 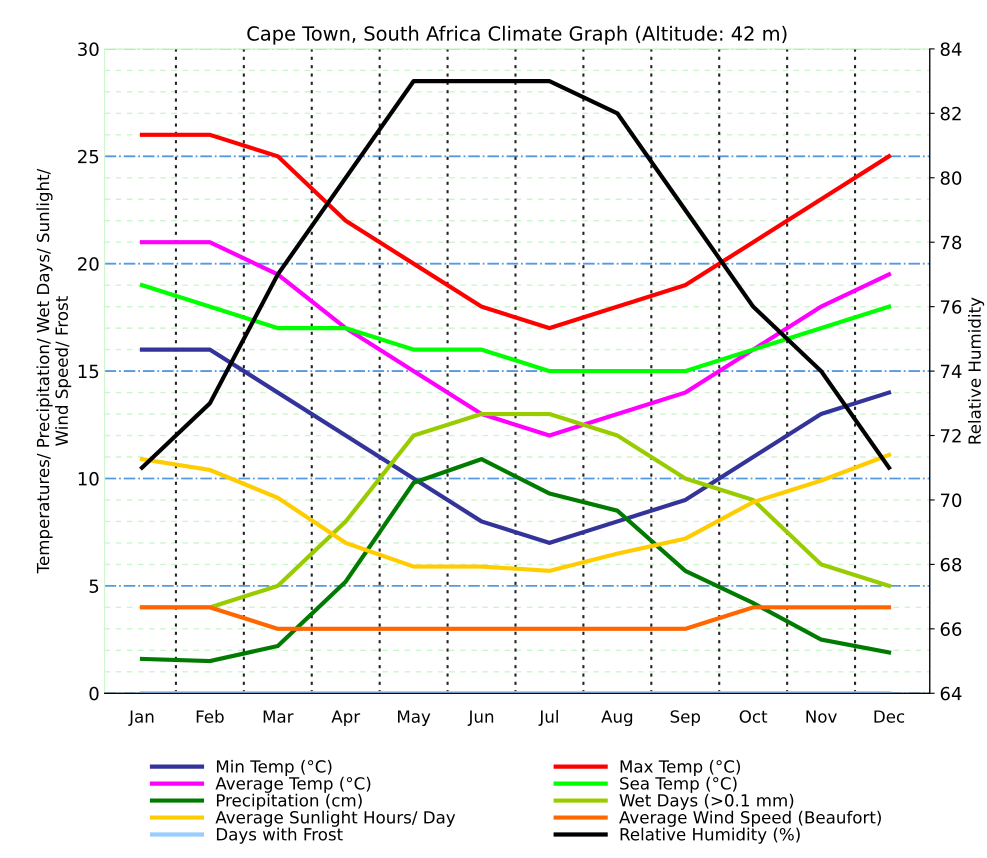 What do you see at coordinates (292, 784) in the screenshot?
I see `legend-label: Average Temp (°C)` at bounding box center [292, 784].